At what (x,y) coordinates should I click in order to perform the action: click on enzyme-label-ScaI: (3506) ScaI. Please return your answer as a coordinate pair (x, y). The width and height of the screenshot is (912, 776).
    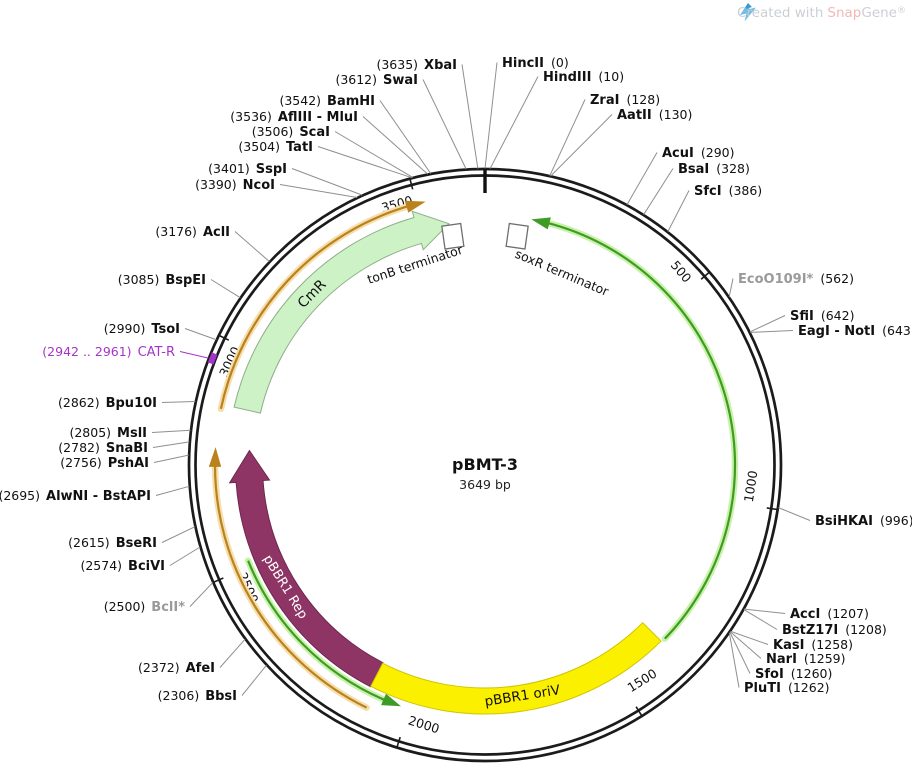
    Looking at the image, I should click on (291, 132).